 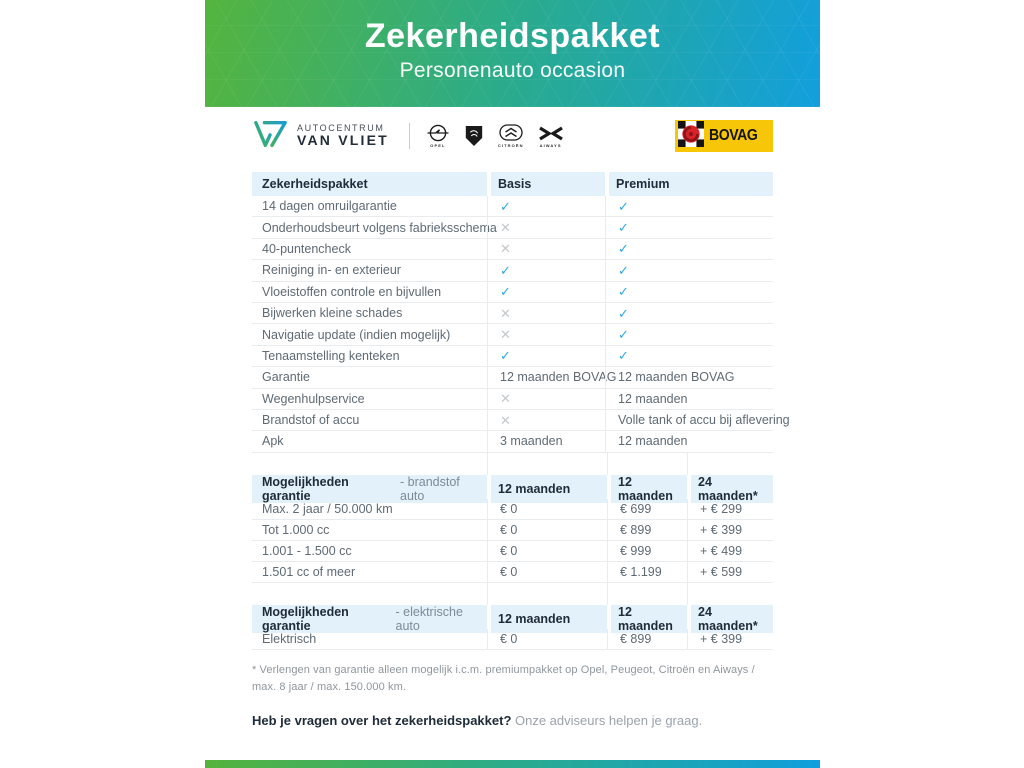 I want to click on header-banner: Zekerheidspakket Personenauto occasion, so click(x=512, y=53).